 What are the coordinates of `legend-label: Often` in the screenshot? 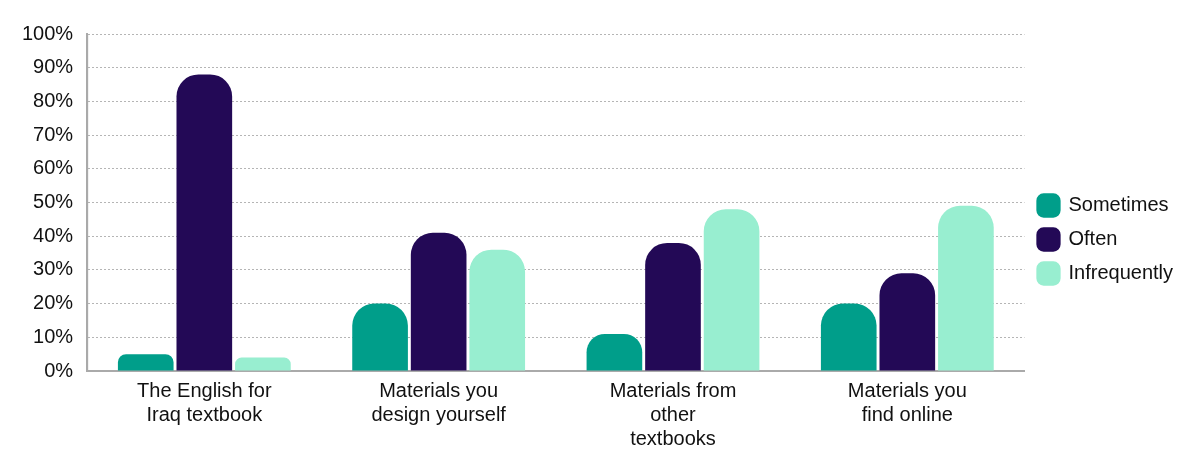 It's located at (1093, 238).